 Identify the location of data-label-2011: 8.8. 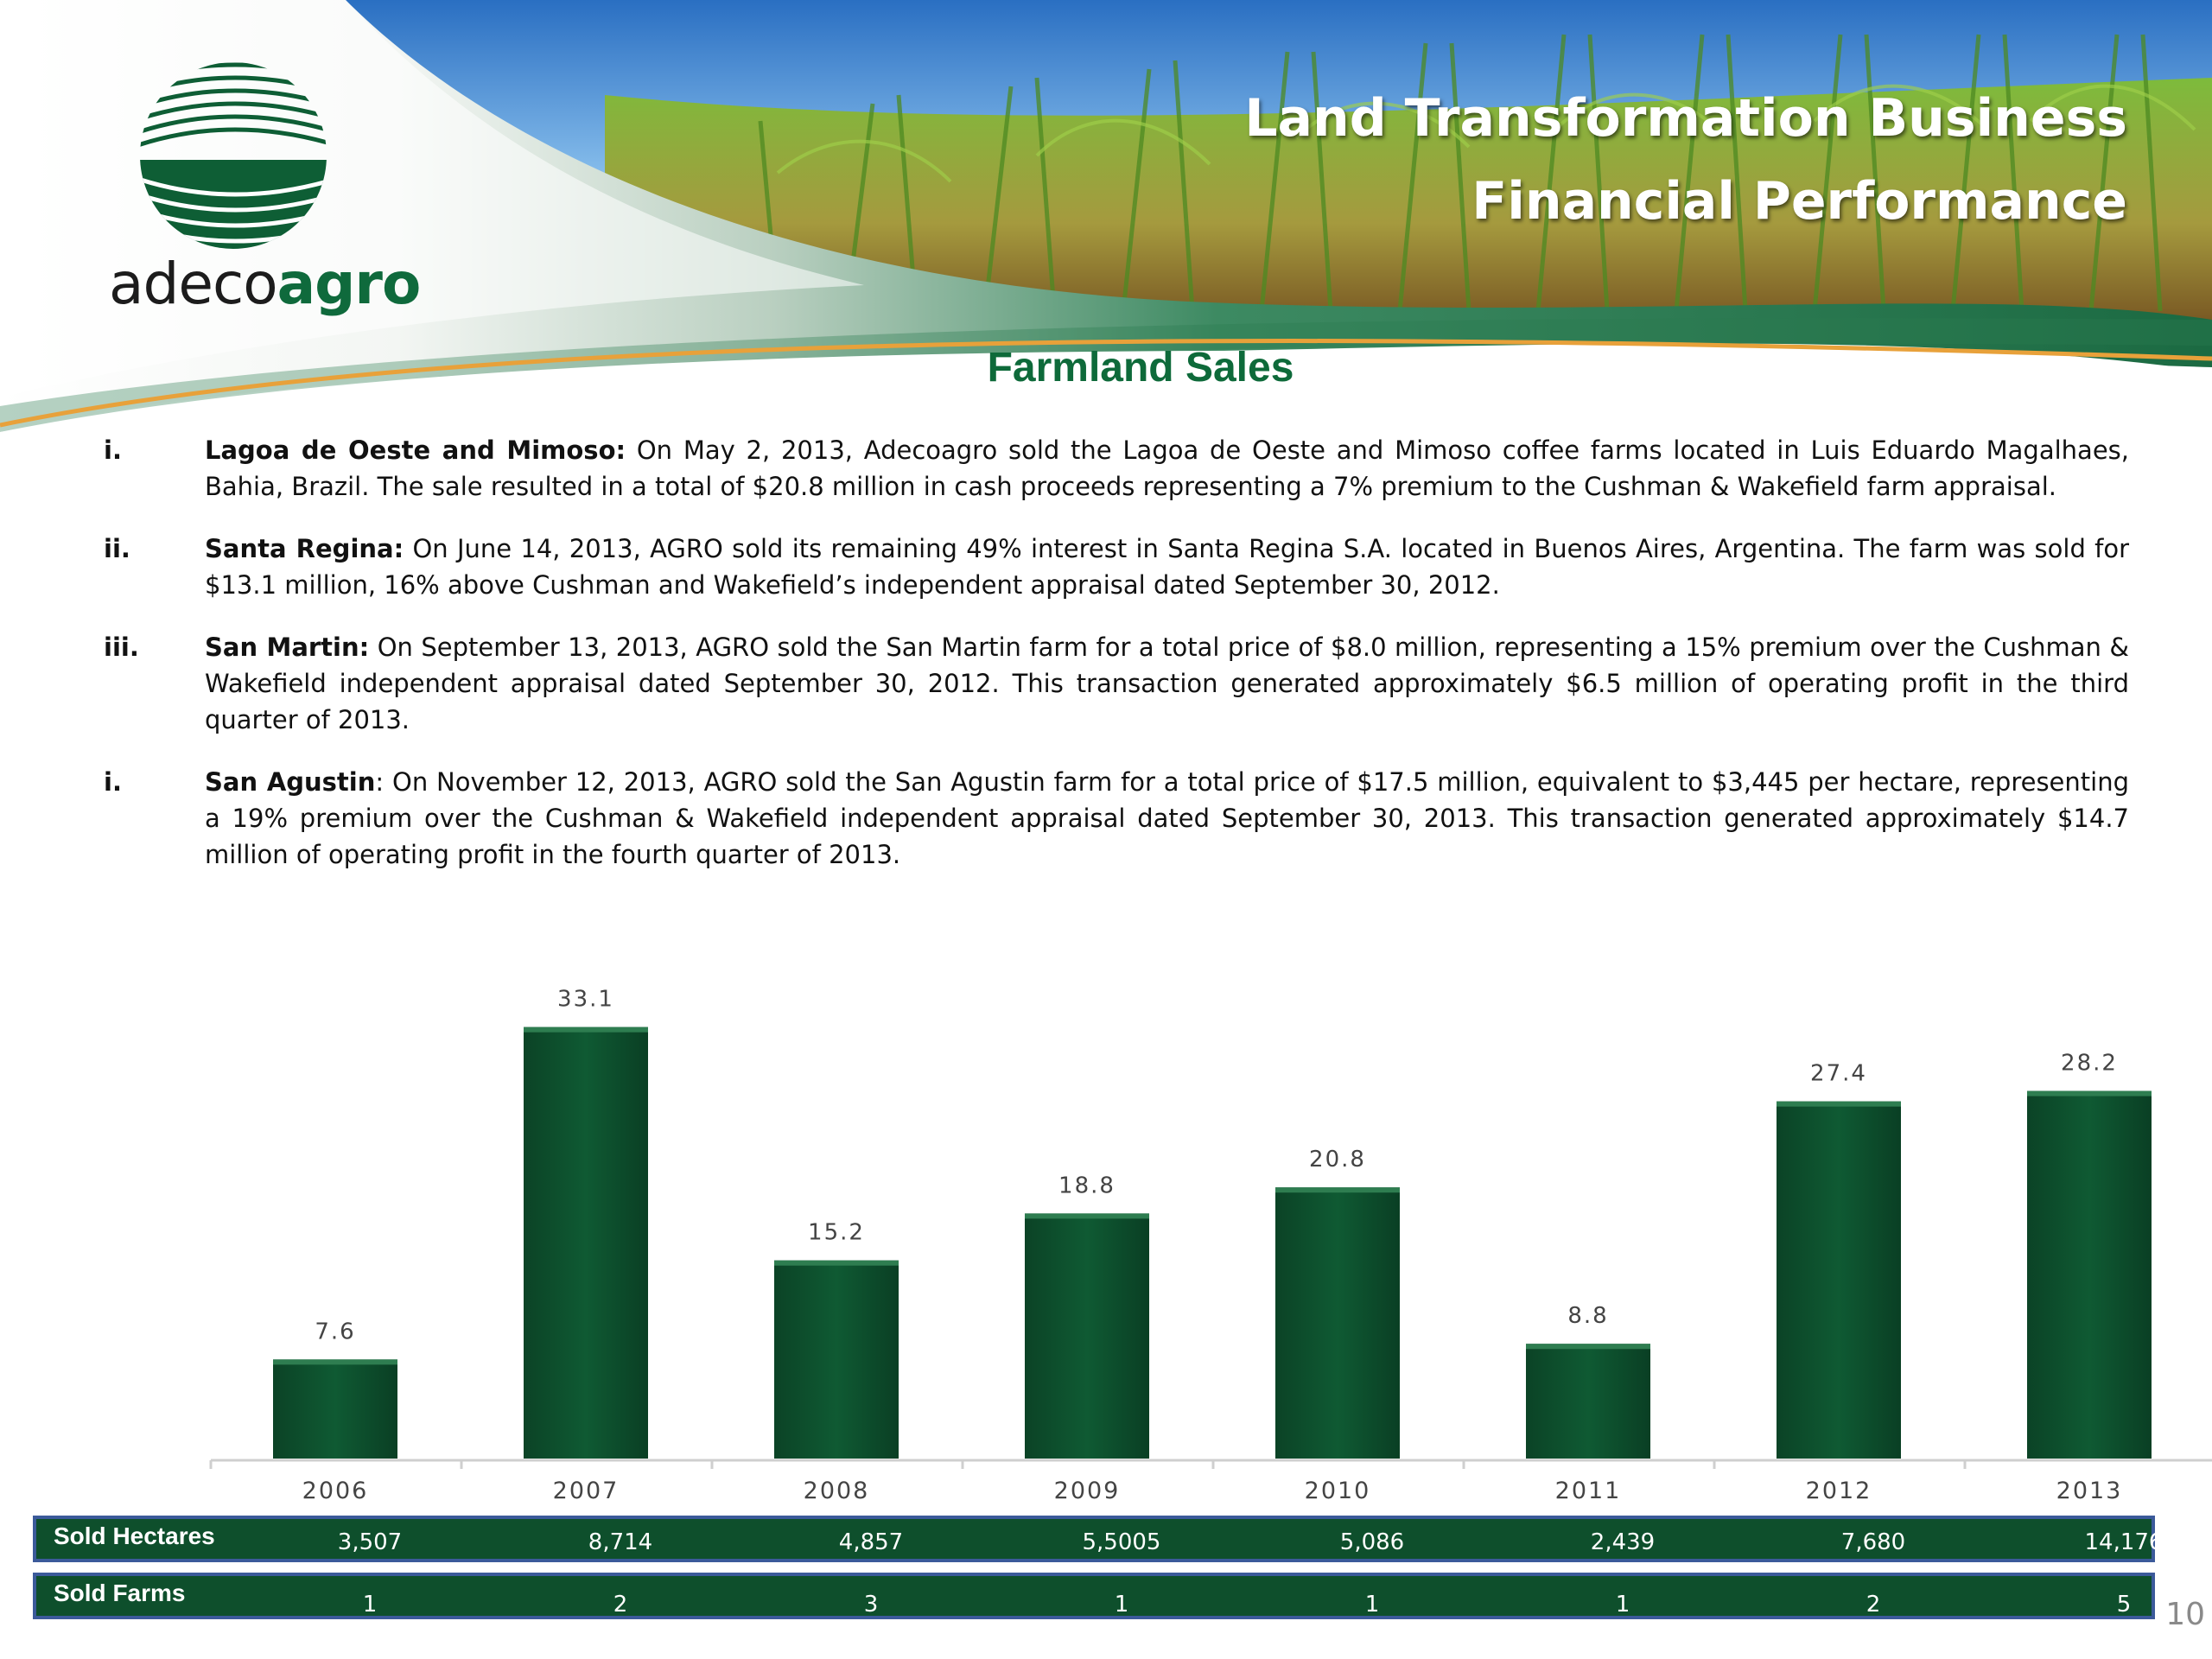
(1587, 1316).